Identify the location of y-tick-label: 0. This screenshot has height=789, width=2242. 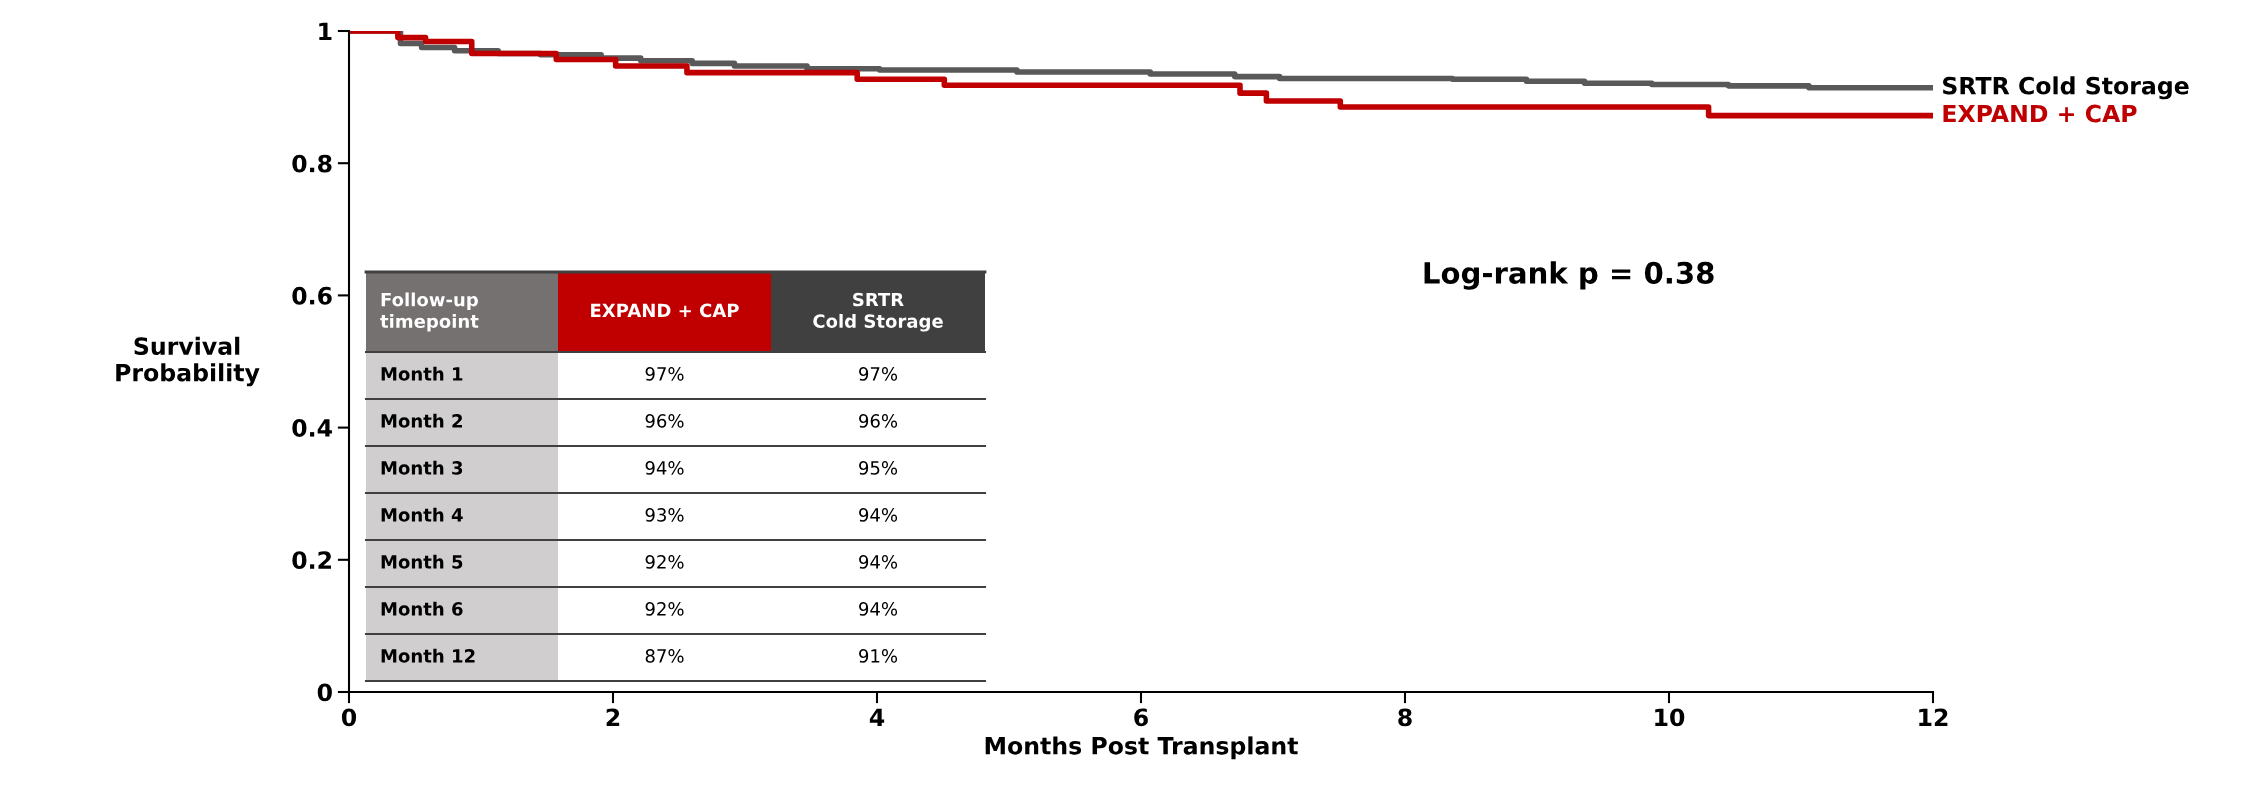
(324, 692).